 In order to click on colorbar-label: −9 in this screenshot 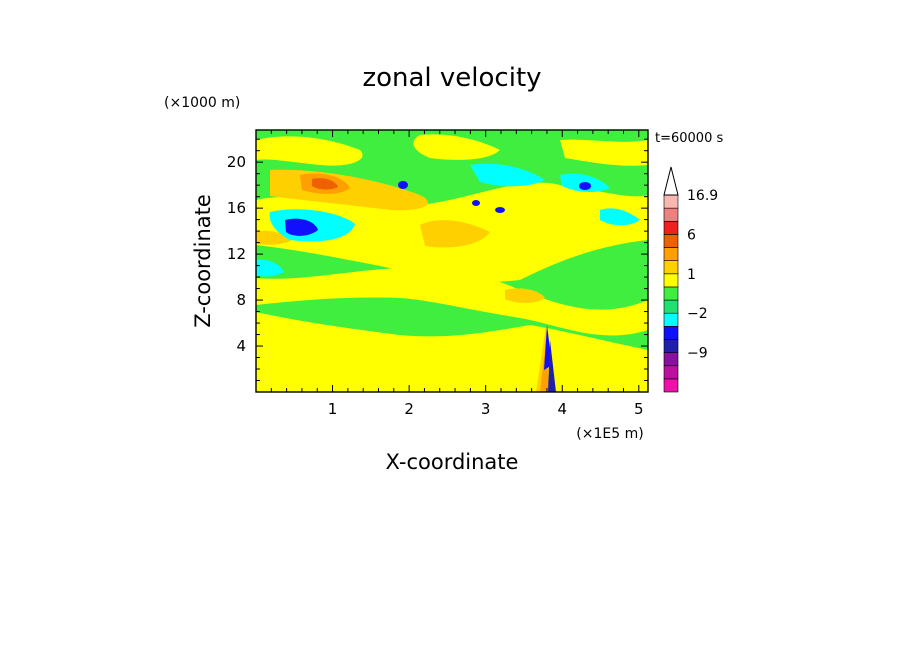, I will do `click(697, 354)`.